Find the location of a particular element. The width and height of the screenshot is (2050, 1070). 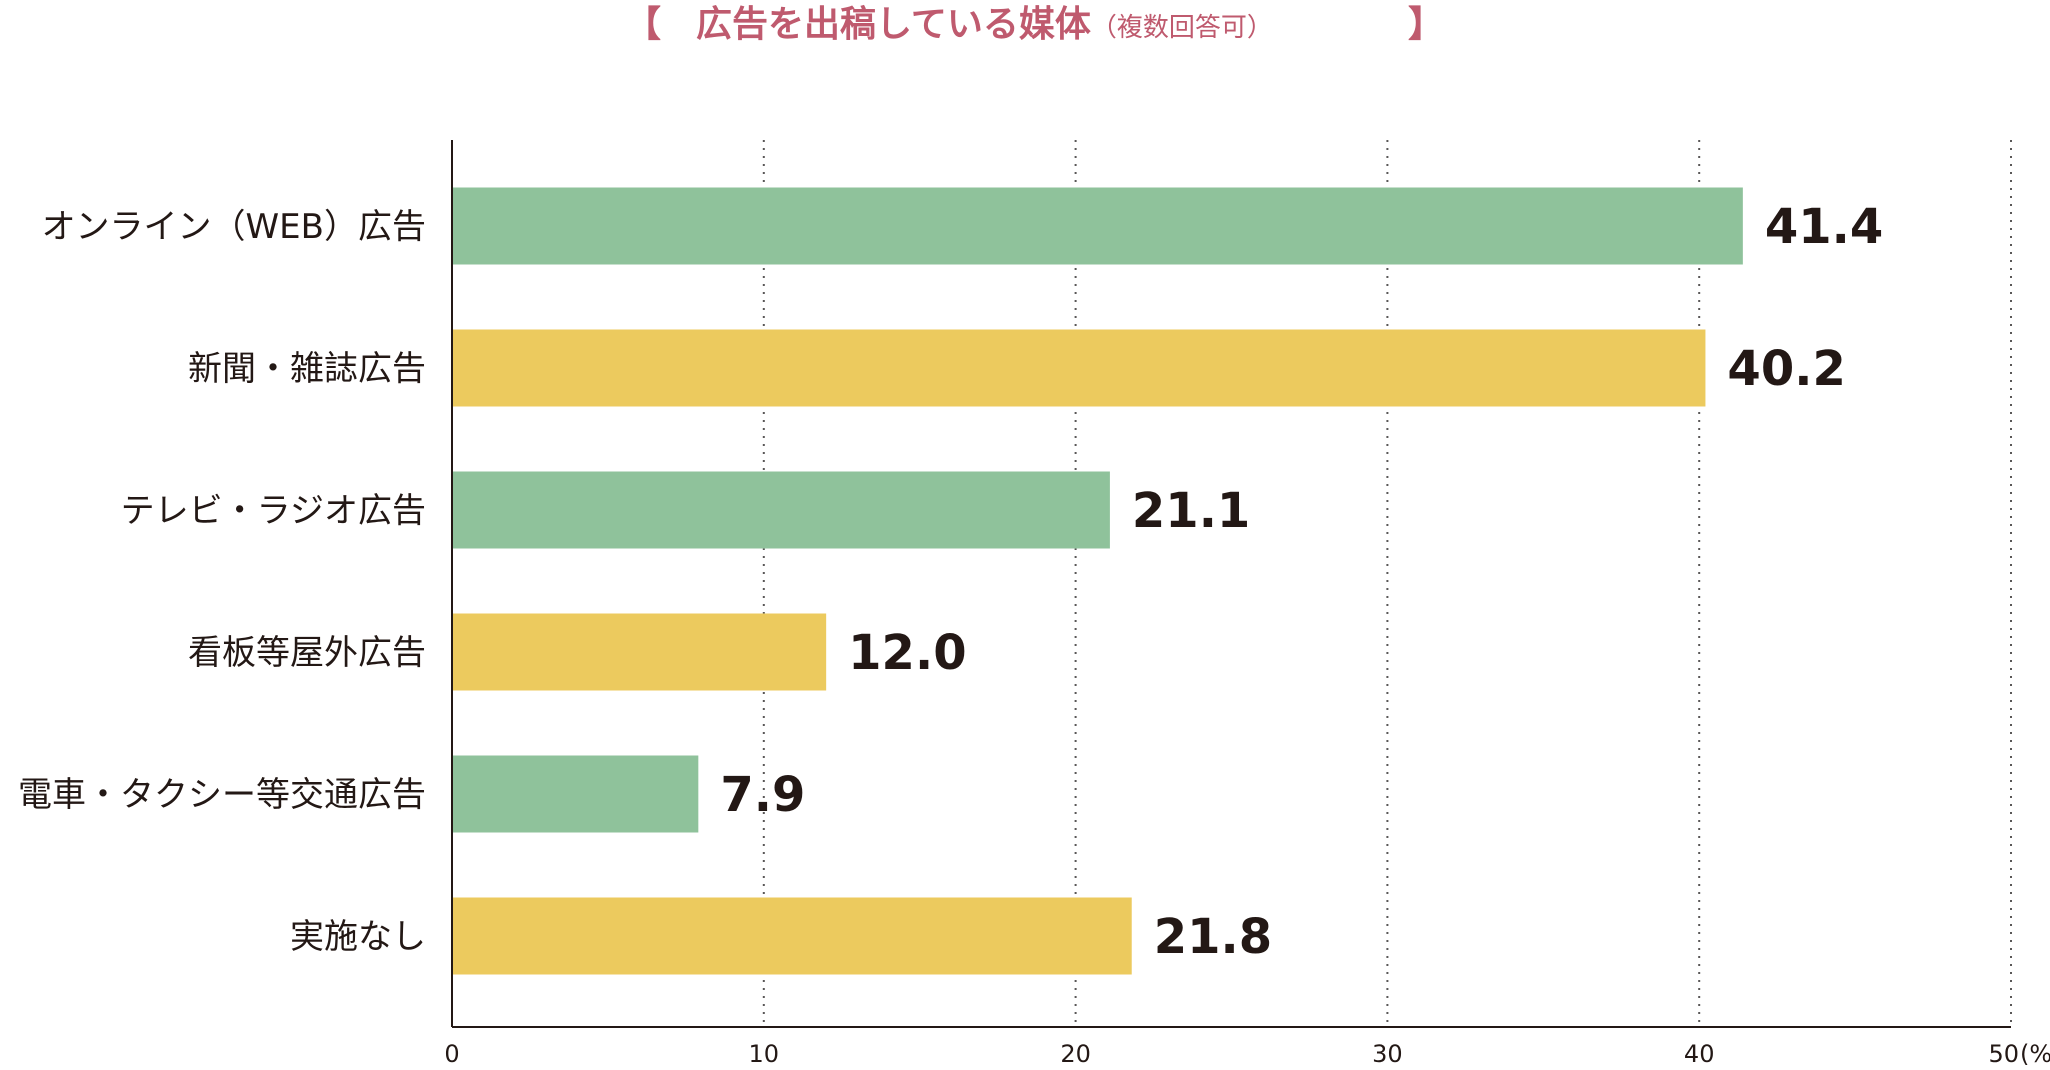

category-label-2: 新聞・雑誌広告 is located at coordinates (307, 369).